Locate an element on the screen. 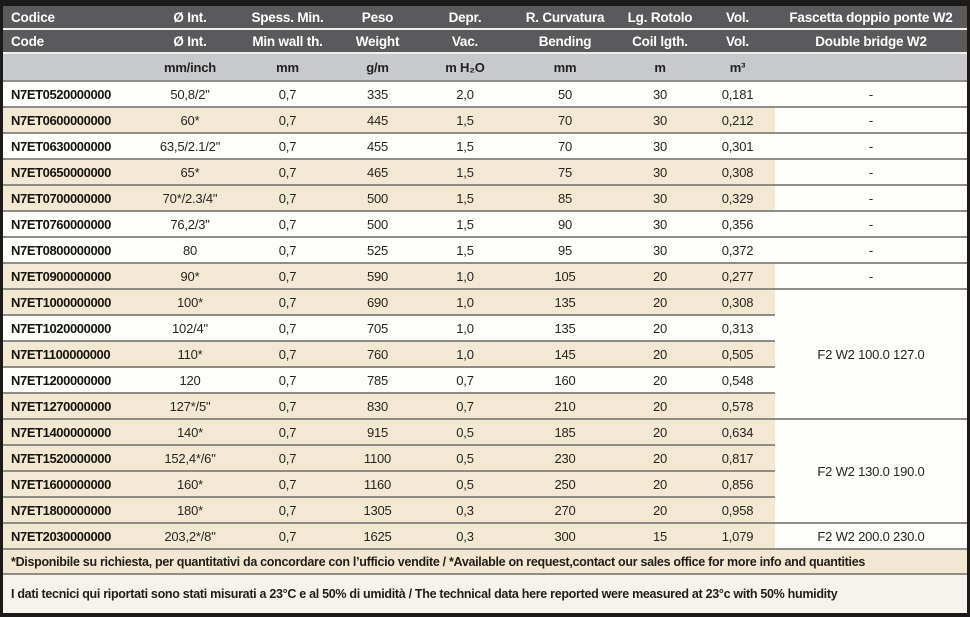 The image size is (970, 617). cell-weight: 500 is located at coordinates (377, 224).